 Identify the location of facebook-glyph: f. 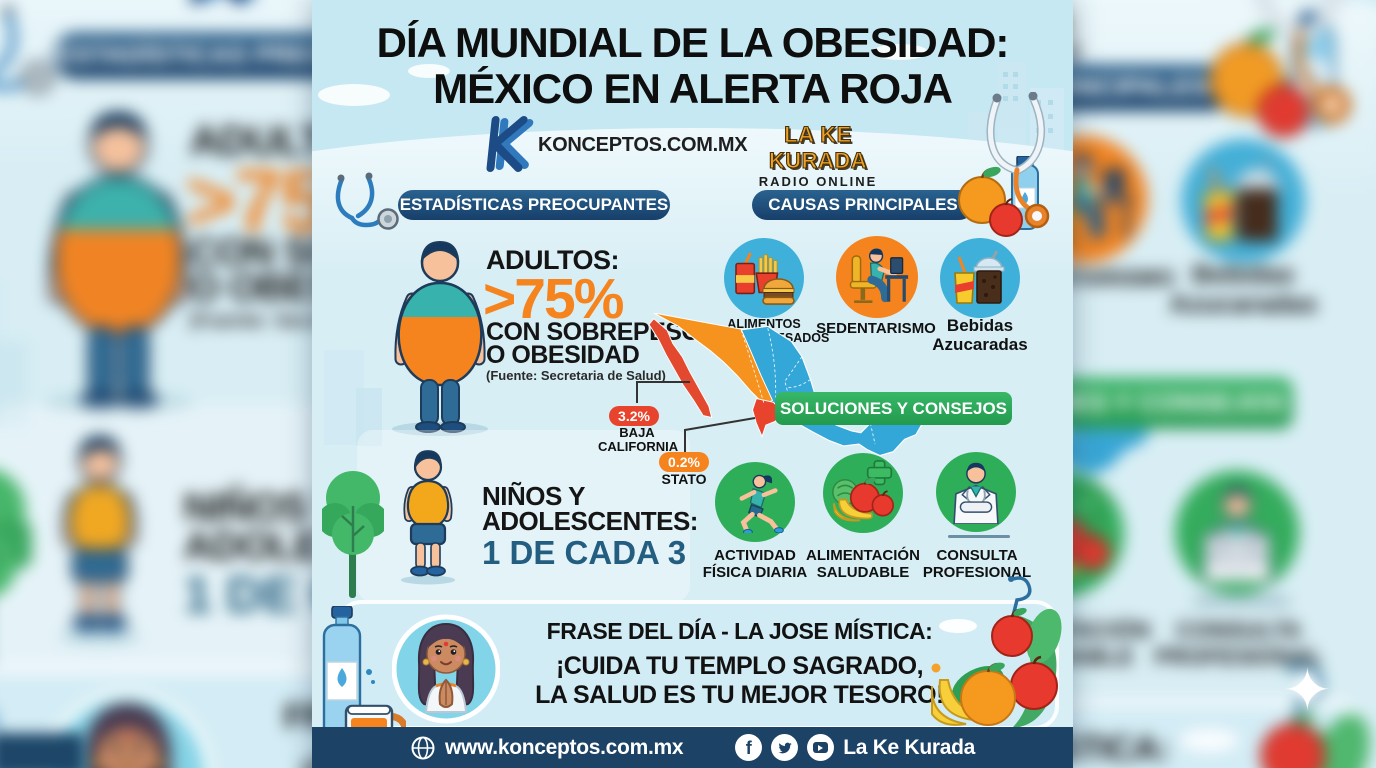
(748, 747).